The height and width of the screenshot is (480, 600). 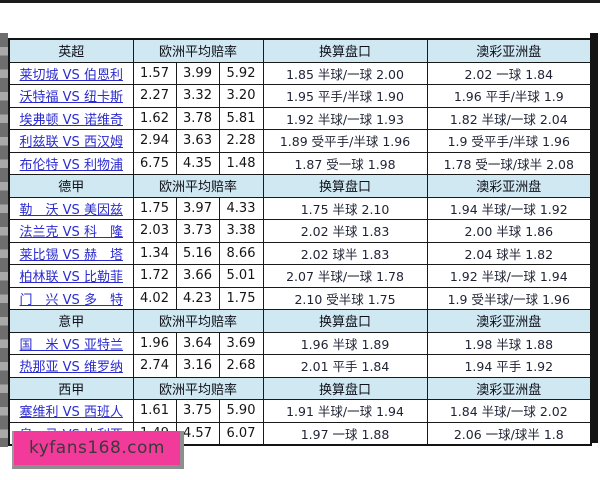 I want to click on odds-value: 4.57, so click(x=197, y=433).